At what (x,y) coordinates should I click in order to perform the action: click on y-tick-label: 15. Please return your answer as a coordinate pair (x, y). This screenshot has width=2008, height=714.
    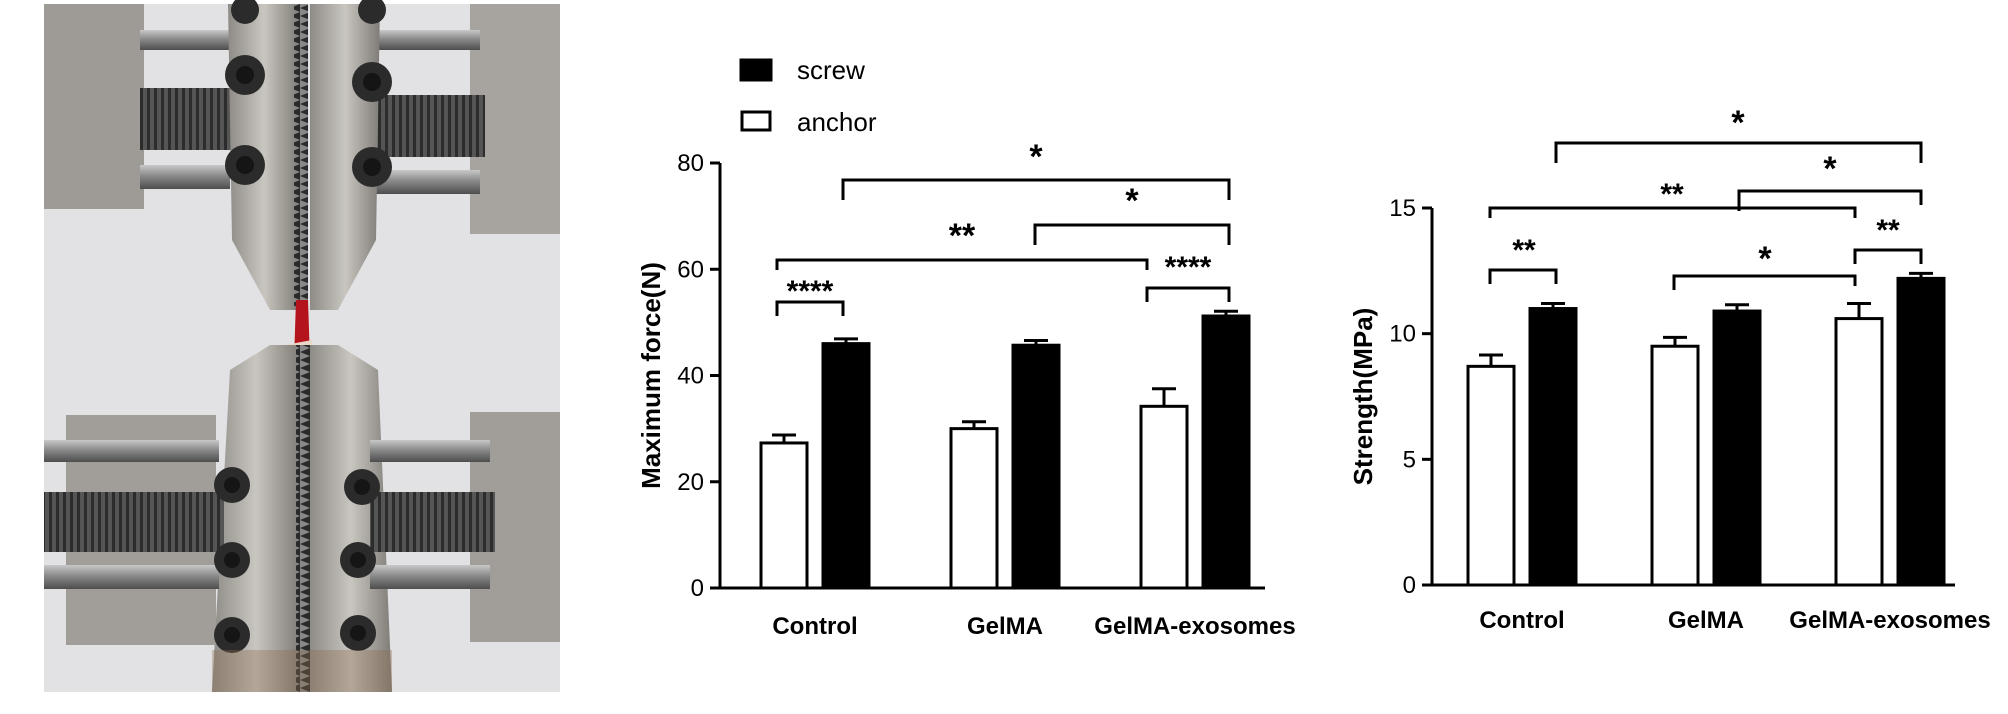
    Looking at the image, I should click on (1402, 208).